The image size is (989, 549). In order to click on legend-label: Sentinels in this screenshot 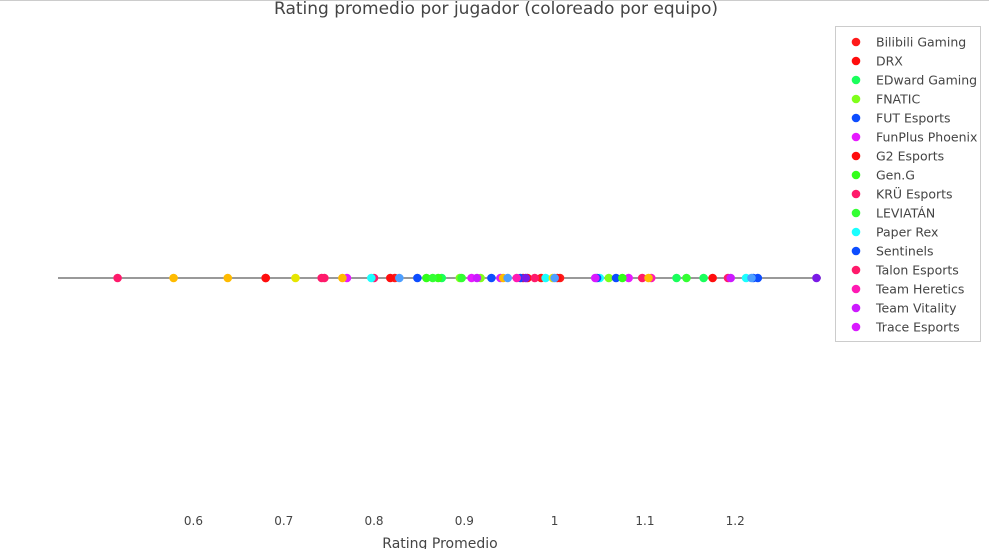, I will do `click(905, 251)`.